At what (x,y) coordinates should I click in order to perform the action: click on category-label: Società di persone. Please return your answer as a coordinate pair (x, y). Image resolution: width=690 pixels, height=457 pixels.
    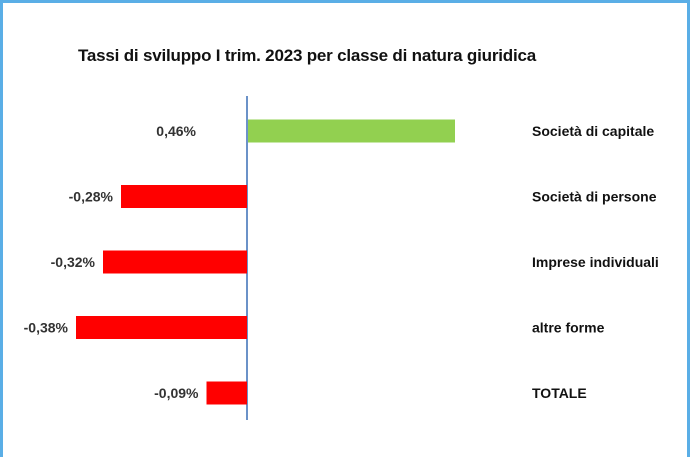
    Looking at the image, I should click on (594, 197).